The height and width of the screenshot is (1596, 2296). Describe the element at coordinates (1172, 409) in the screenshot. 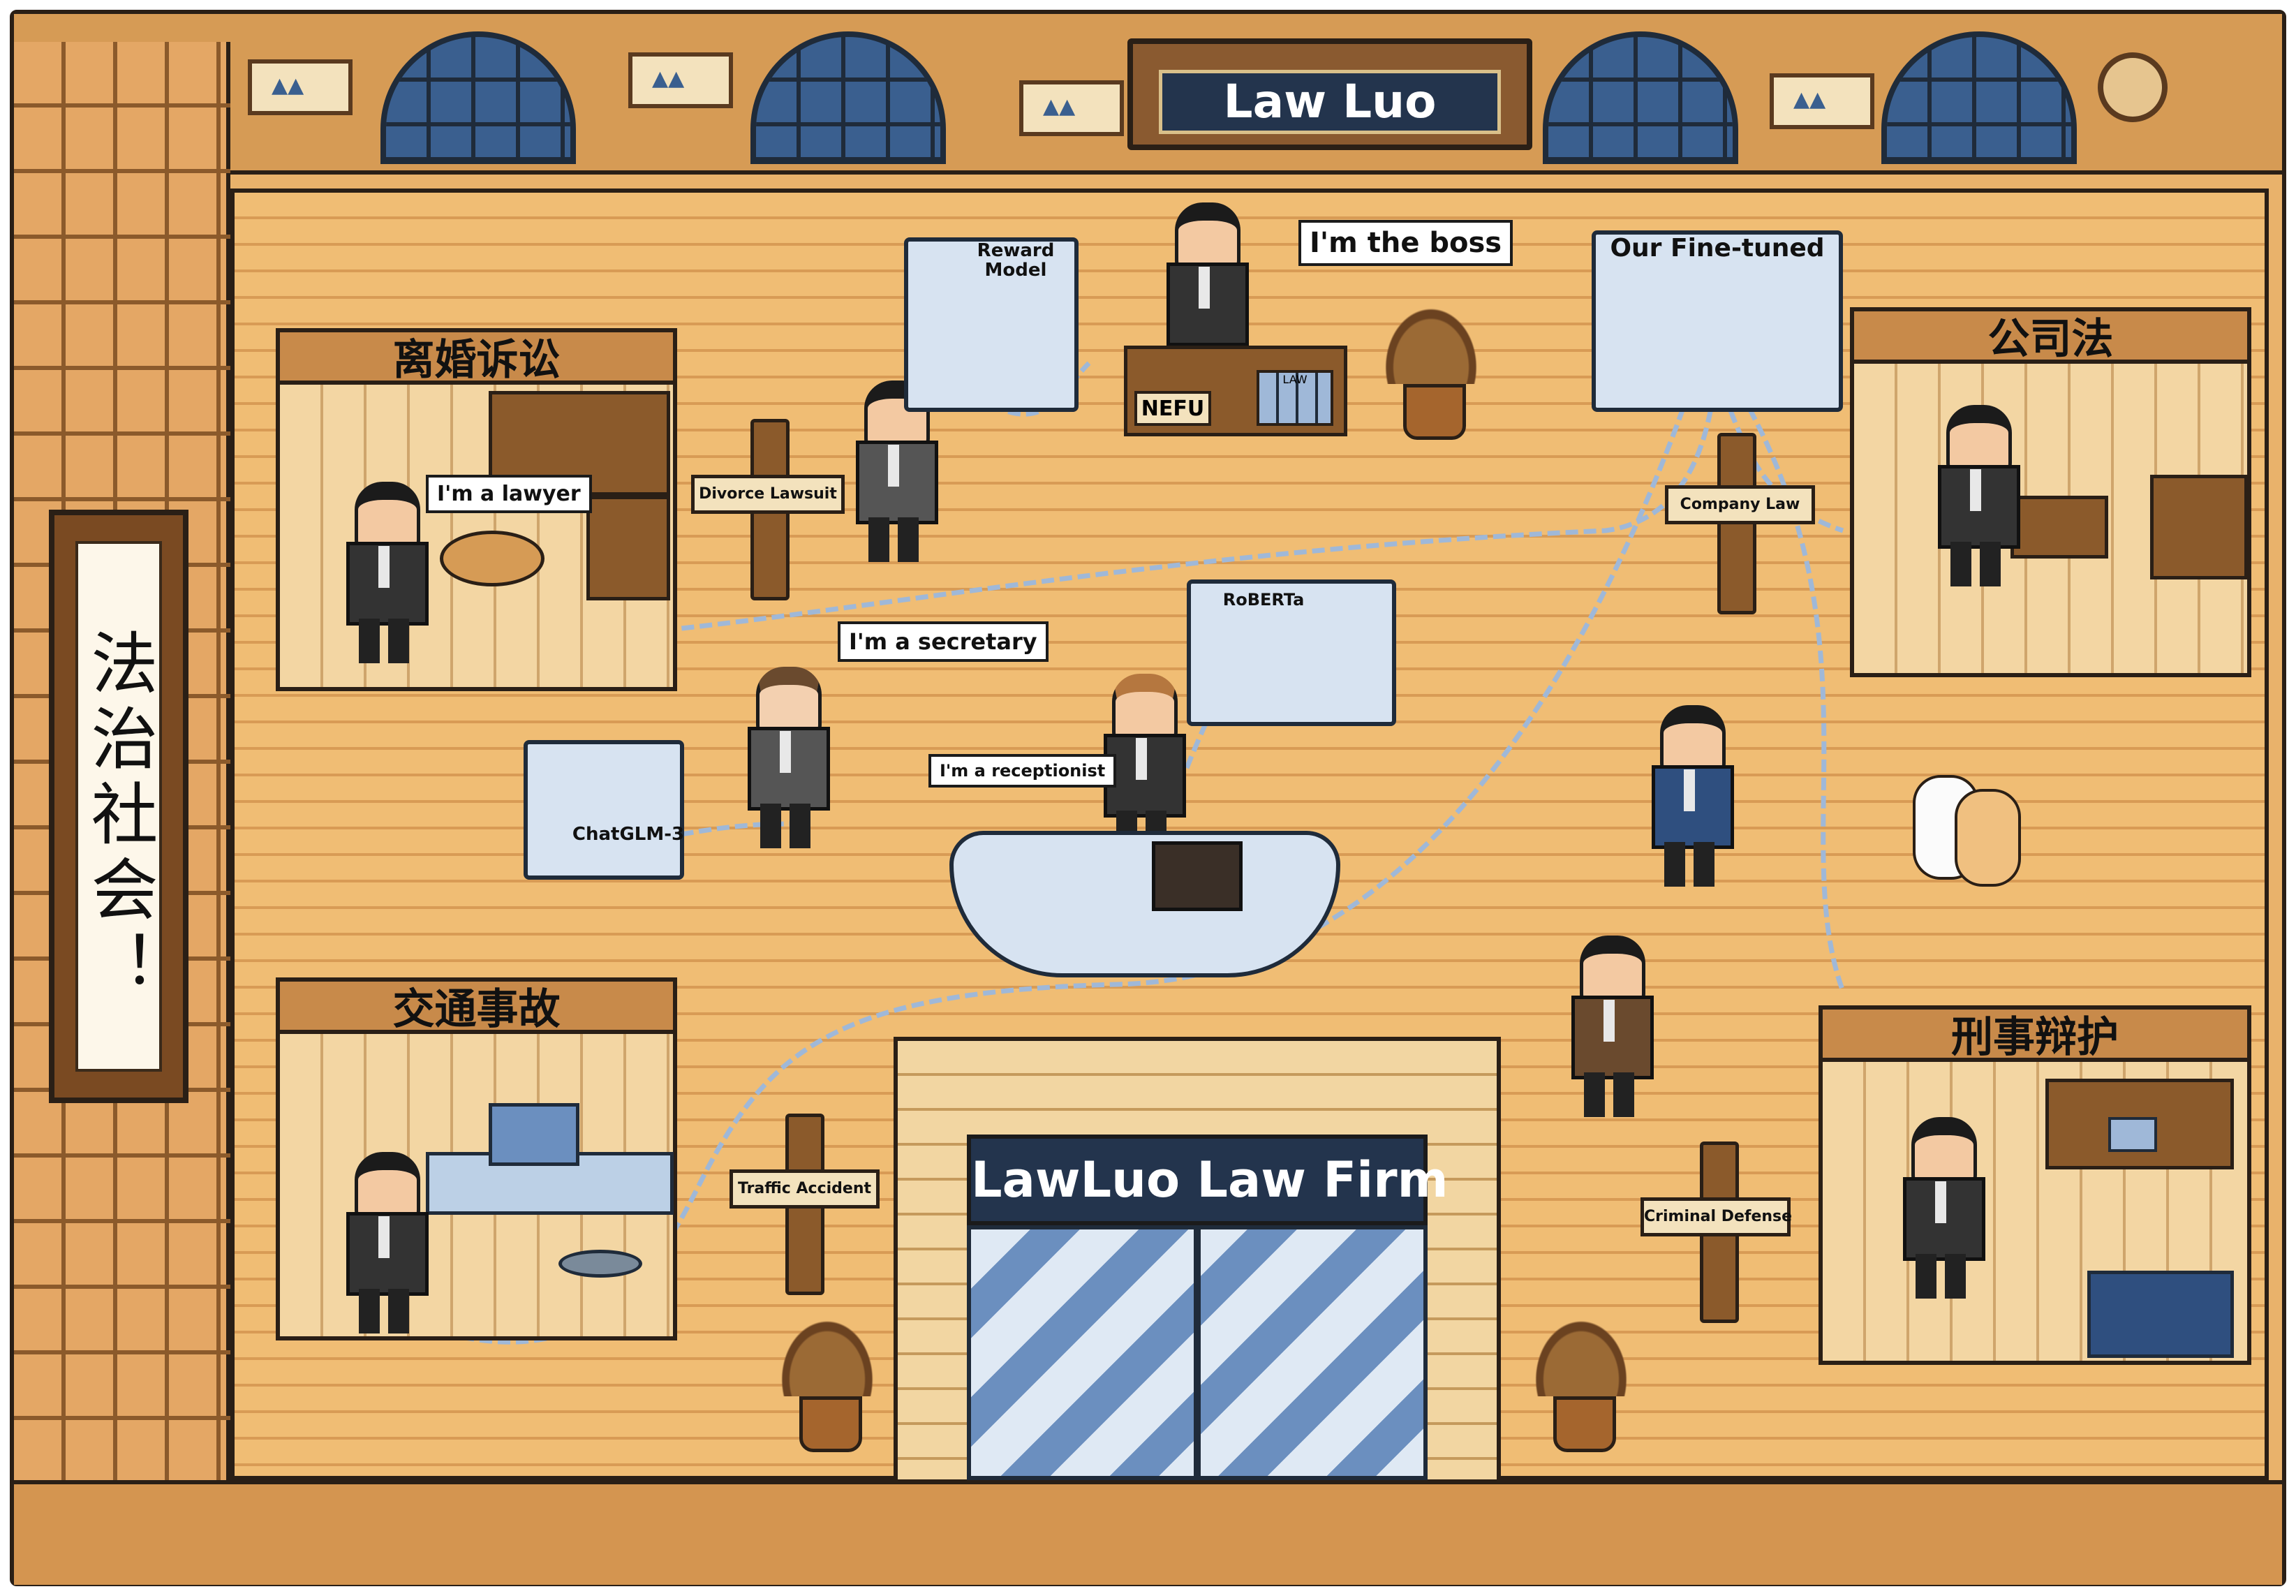

I see `desk-label: NEFU` at that location.